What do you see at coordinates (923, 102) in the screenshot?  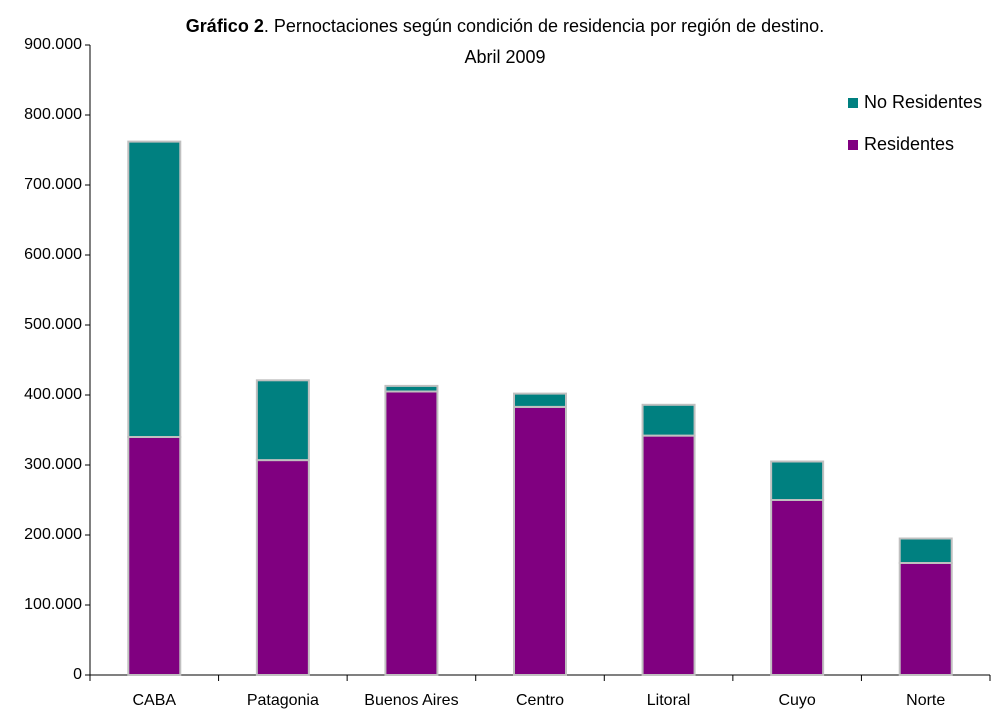 I see `legend-label: No Residentes` at bounding box center [923, 102].